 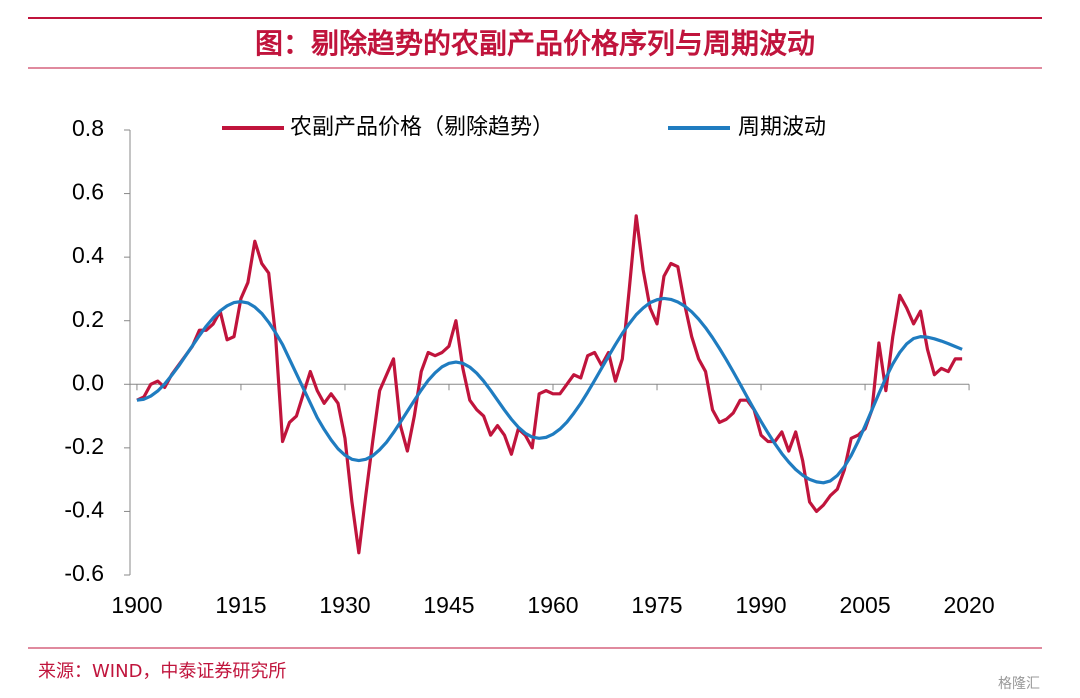 What do you see at coordinates (84, 446) in the screenshot?
I see `y-tick-label: -0.2` at bounding box center [84, 446].